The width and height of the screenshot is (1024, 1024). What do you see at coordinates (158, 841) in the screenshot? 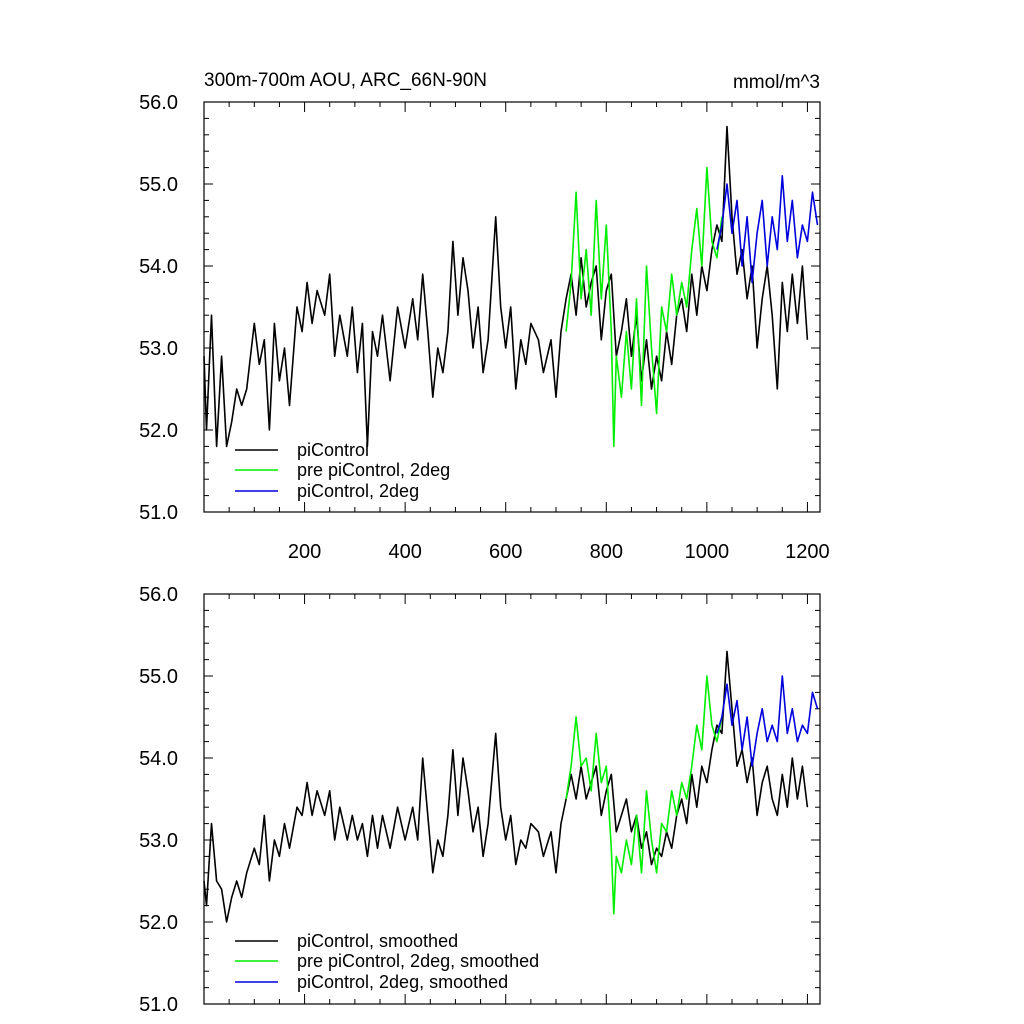
I see `bottom-y-tick-label: 53.0` at bounding box center [158, 841].